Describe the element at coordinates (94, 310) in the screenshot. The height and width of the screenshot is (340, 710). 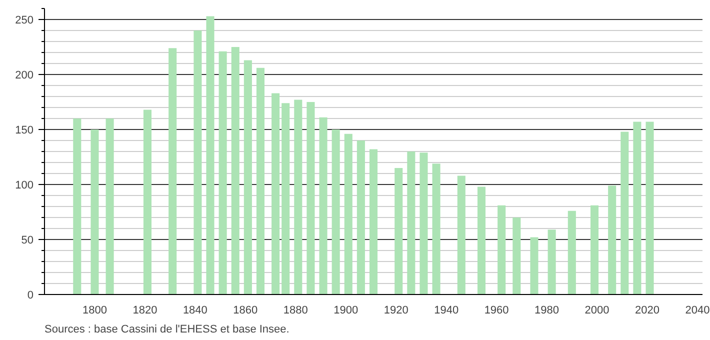
I see `x-tick-label: 1800` at that location.